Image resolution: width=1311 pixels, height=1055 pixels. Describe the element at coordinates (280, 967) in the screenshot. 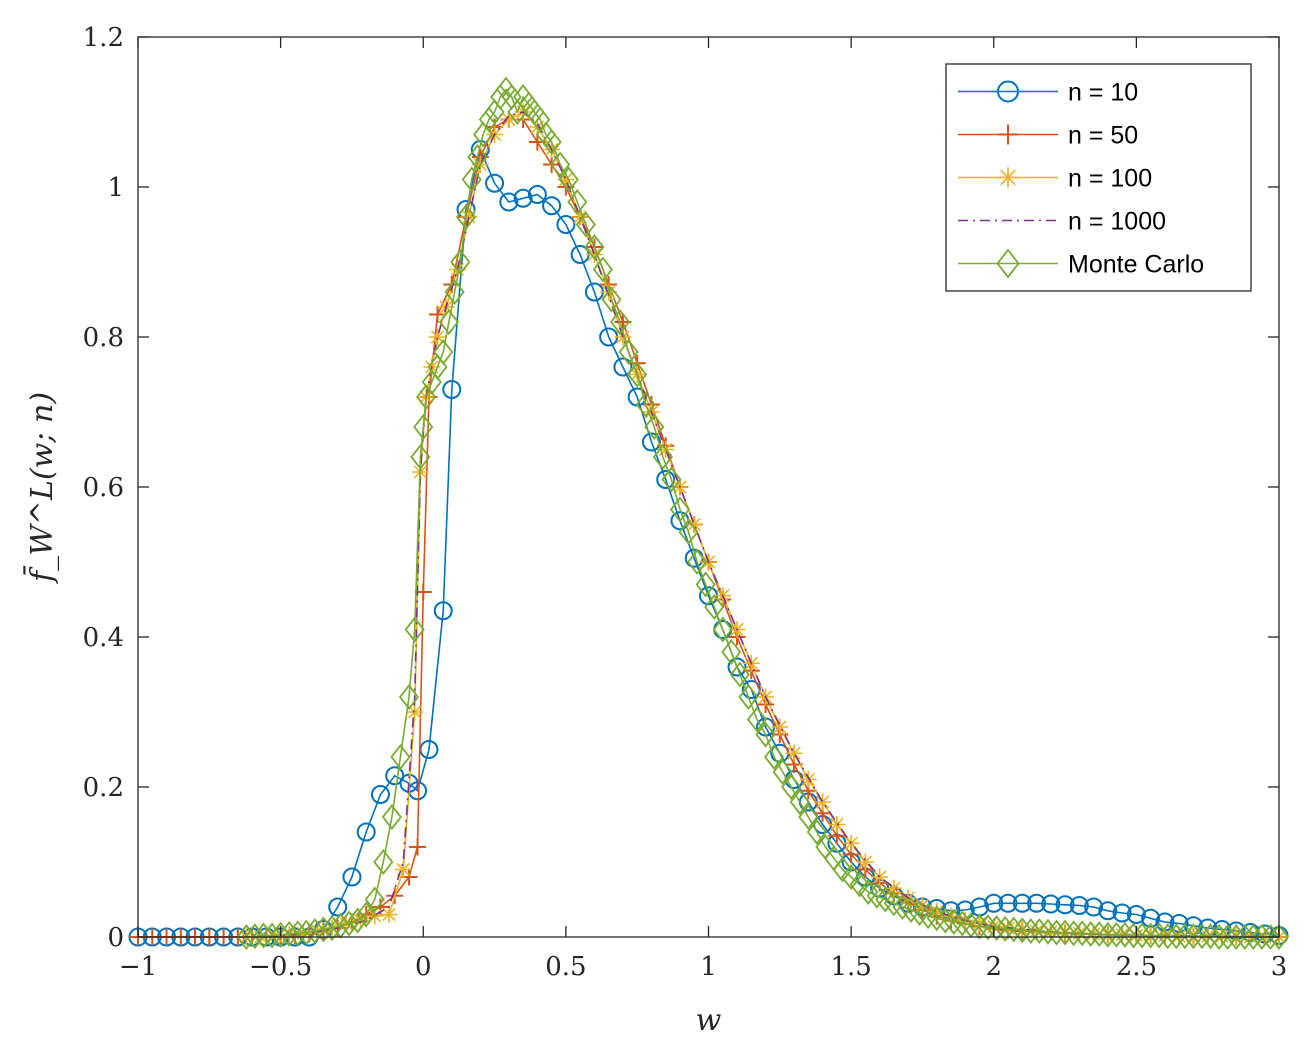

I see `x-tick-label: −0.5` at that location.